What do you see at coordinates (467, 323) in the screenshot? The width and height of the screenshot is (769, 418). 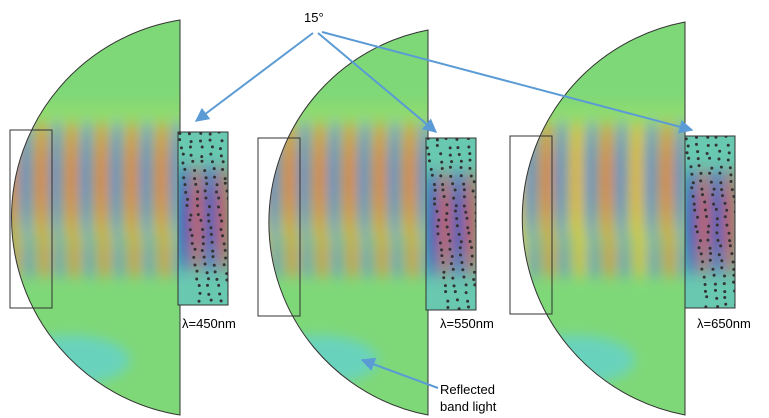 I see `wavelength-label: λ=550nm` at bounding box center [467, 323].